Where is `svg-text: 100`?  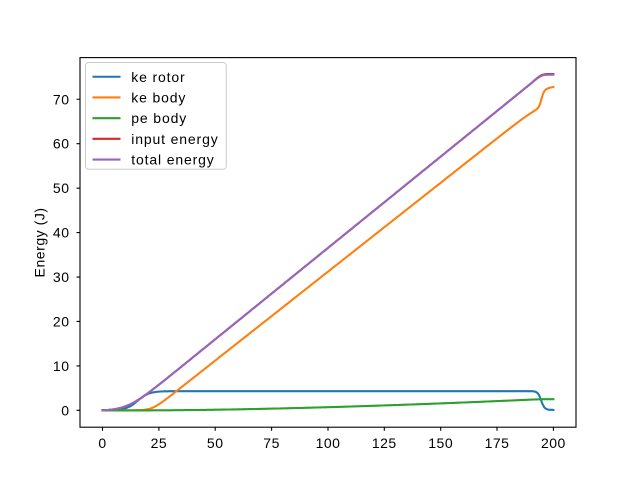
svg-text: 100 is located at coordinates (328, 443).